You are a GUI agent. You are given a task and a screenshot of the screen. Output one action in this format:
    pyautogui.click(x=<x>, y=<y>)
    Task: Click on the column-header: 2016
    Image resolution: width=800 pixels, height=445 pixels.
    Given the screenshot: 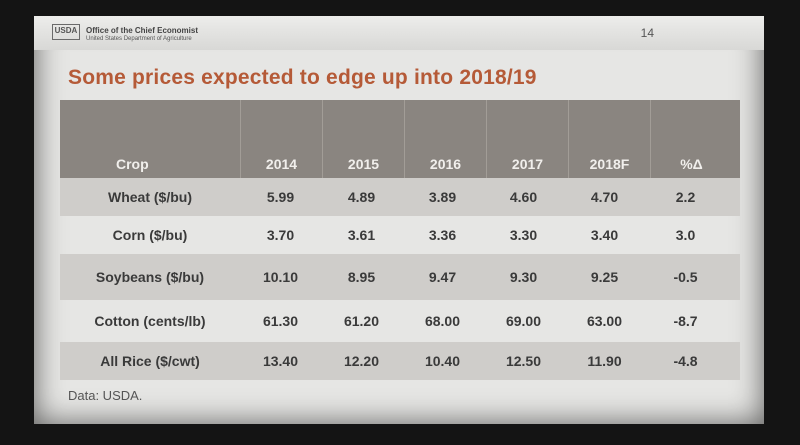 What is the action you would take?
    pyautogui.click(x=446, y=139)
    